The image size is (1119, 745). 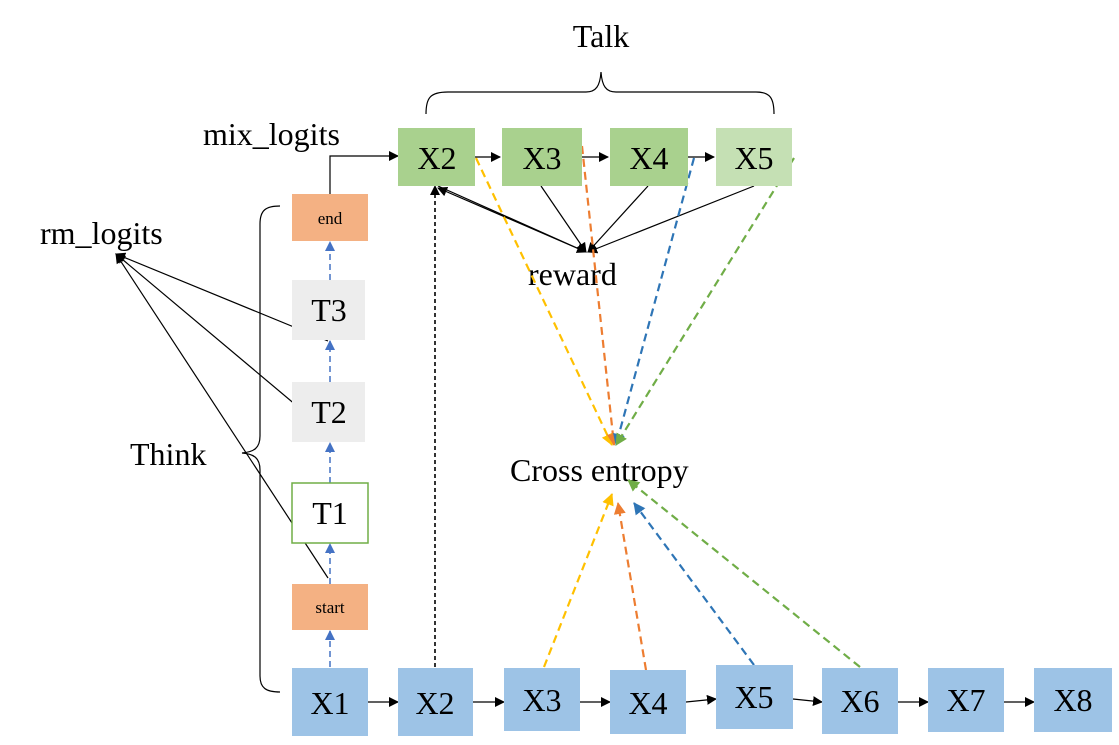 I want to click on talk-to-cross-entropy-arrows, so click(x=635, y=295).